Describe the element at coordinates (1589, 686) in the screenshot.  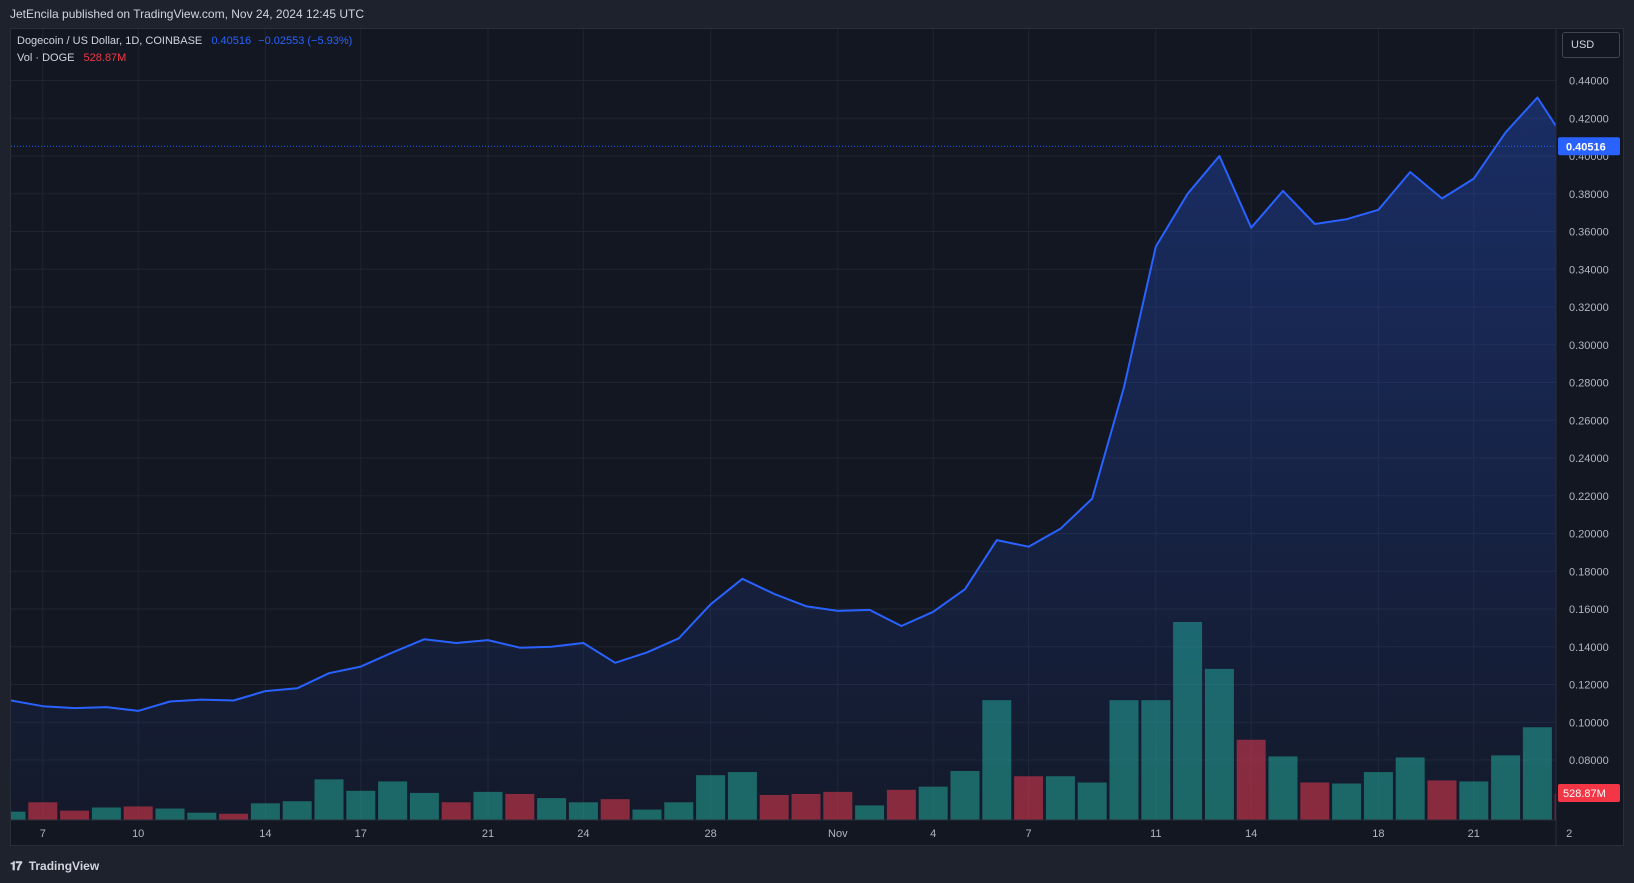
I see `y-tick-label: 0.12000` at that location.